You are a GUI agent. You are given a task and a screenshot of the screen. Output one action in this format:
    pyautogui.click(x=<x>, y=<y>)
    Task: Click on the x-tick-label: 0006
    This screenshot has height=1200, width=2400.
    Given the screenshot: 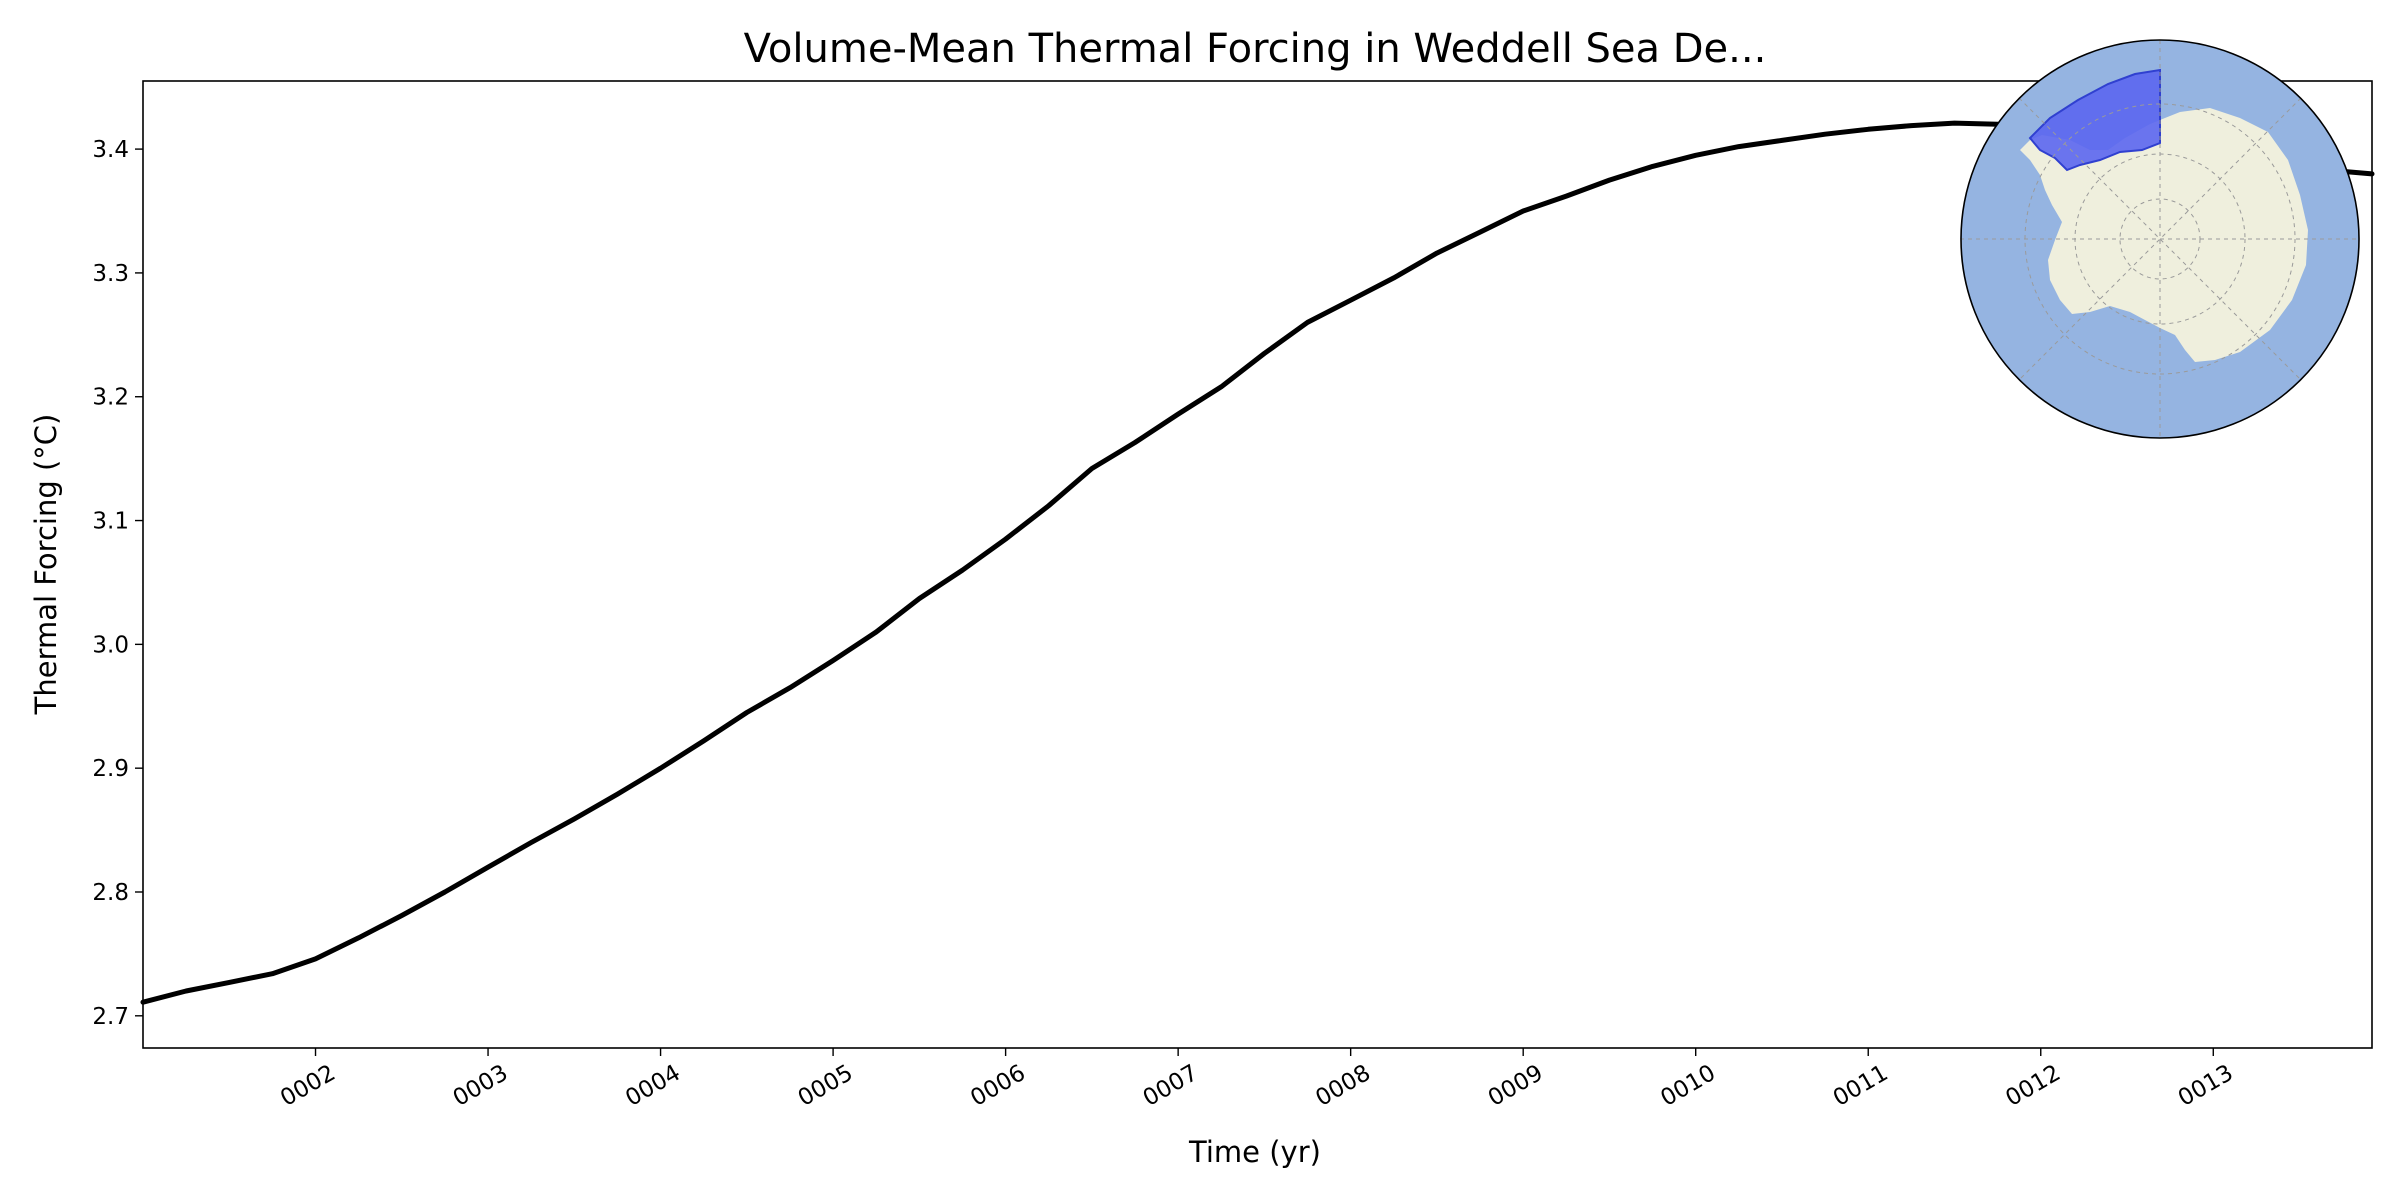 What is the action you would take?
    pyautogui.click(x=998, y=1086)
    